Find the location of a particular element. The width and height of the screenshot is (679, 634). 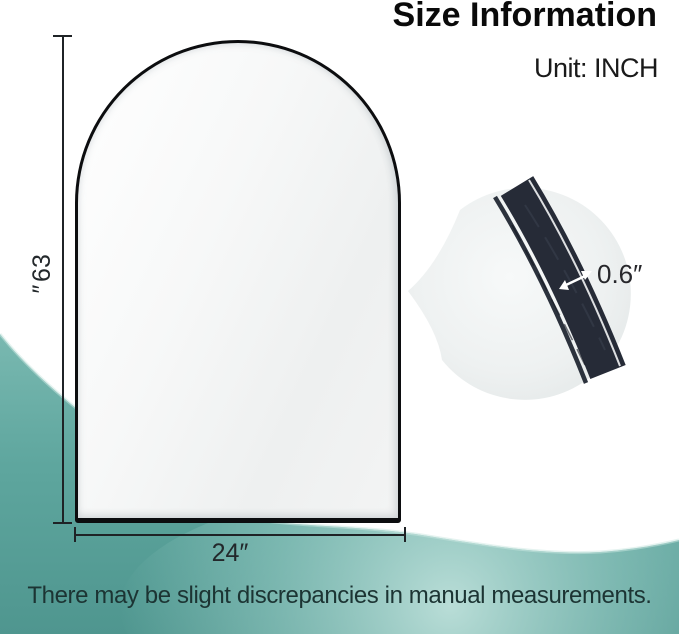

wood-grain-streak is located at coordinates (565, 277).